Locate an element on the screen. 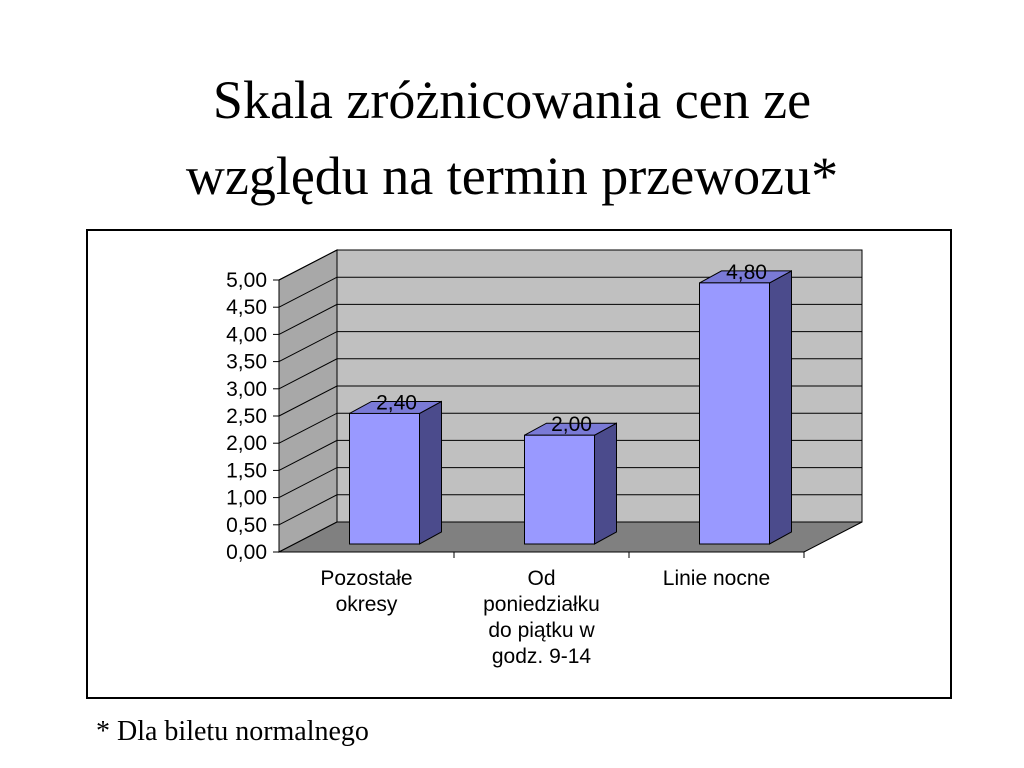 Image resolution: width=1024 pixels, height=768 pixels. data-label: 2,00 is located at coordinates (571, 424).